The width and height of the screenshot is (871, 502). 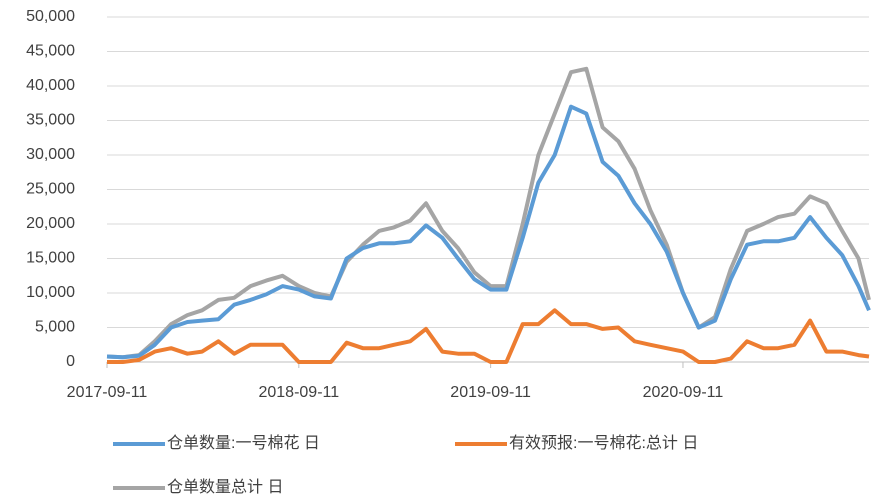 I want to click on x-tick-label: 2019-09-11, so click(x=490, y=392).